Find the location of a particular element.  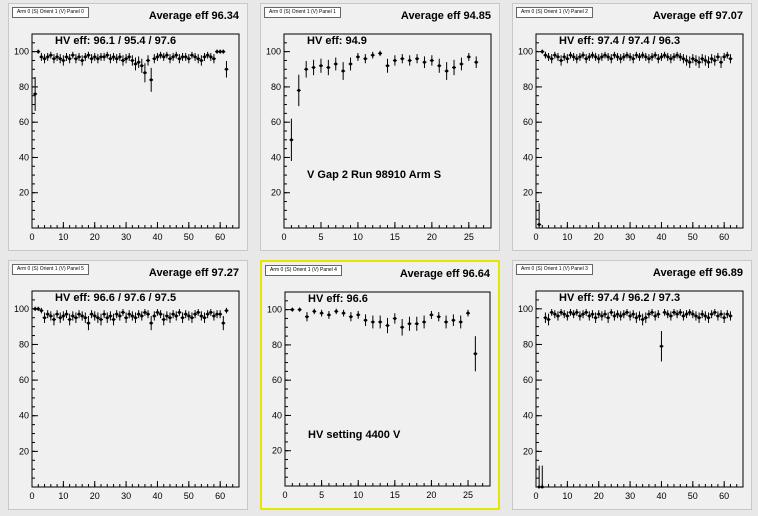

panel-5-tag: Arm 0 (S) Orient 1 (V) Panel 5 is located at coordinates (50, 269).